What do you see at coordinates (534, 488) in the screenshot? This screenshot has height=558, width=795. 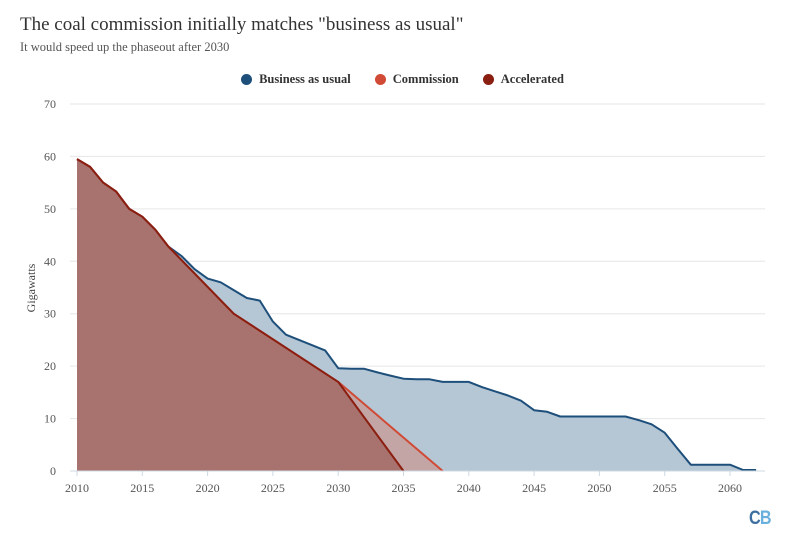 I see `x-tick-label: 2045` at bounding box center [534, 488].